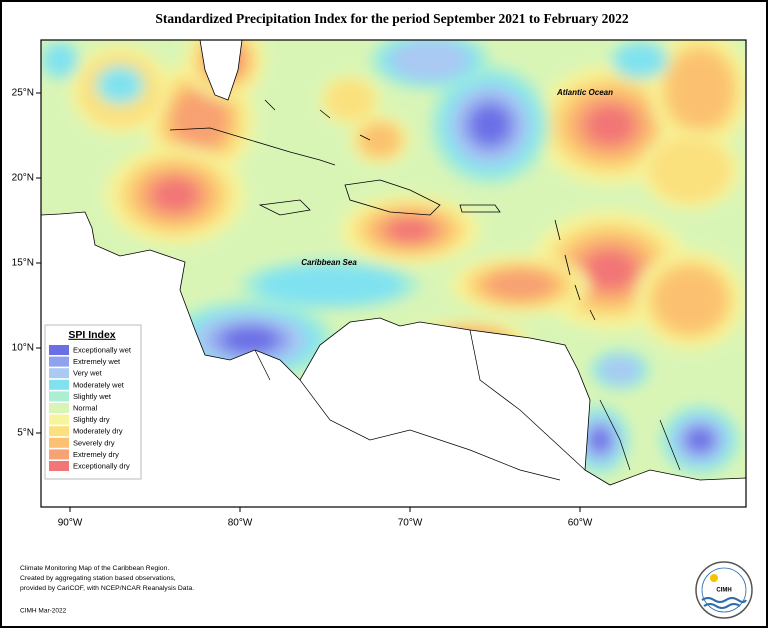  What do you see at coordinates (580, 523) in the screenshot?
I see `lon-label: 60°W` at bounding box center [580, 523].